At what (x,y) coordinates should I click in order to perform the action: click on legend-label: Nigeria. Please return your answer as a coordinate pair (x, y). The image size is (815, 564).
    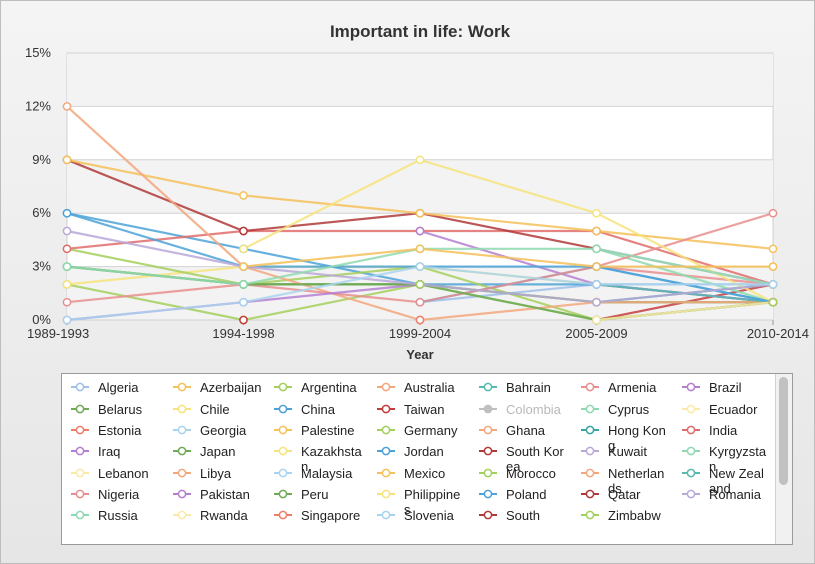
    Looking at the image, I should click on (119, 494).